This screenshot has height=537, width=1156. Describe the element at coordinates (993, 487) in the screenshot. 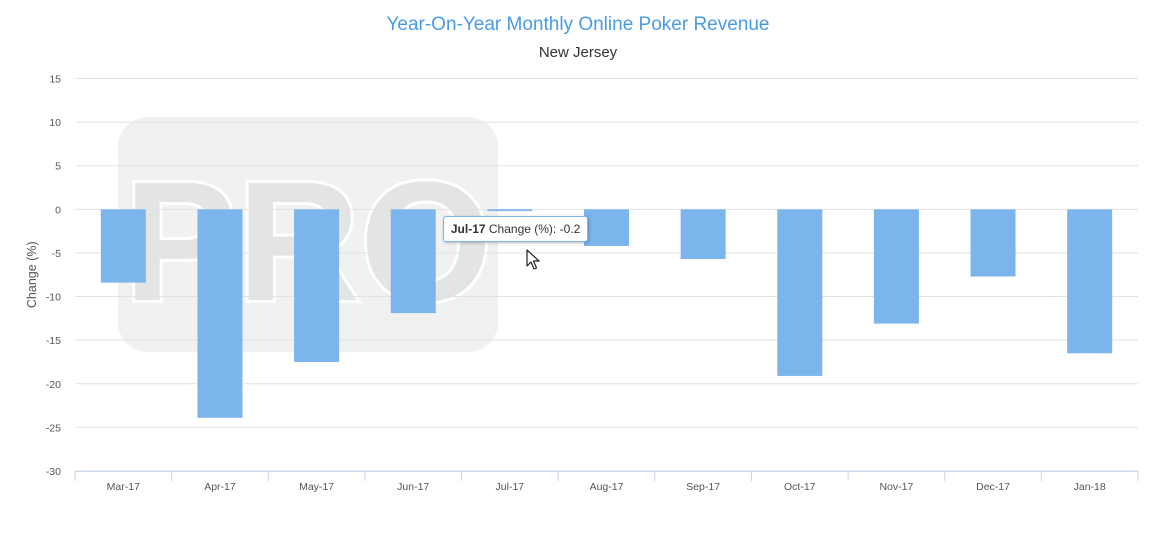

I see `x-tick-label: Dec-17` at that location.